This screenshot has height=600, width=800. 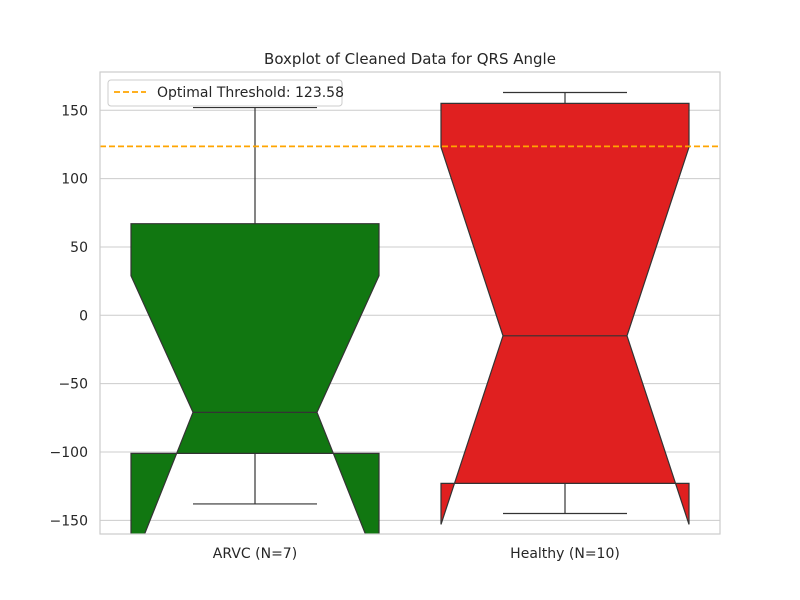 What do you see at coordinates (69, 453) in the screenshot?
I see `y-tick-label: −100` at bounding box center [69, 453].